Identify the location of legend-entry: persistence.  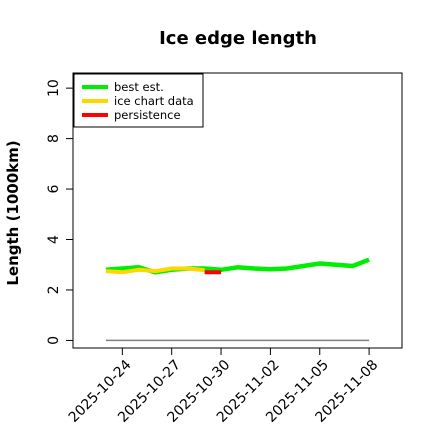
(147, 115).